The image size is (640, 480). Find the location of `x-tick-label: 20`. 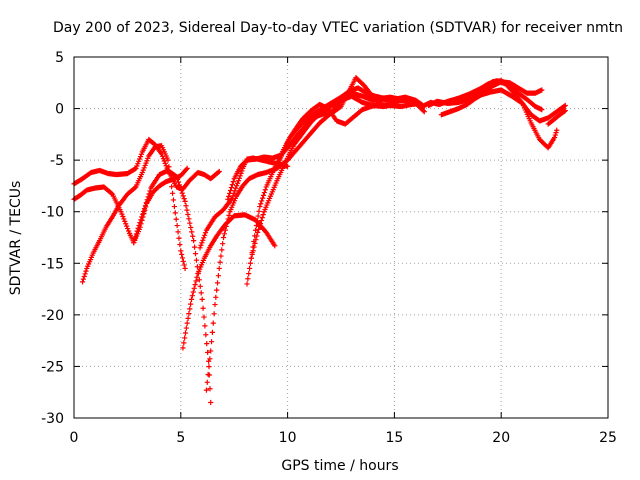

x-tick-label: 20 is located at coordinates (501, 438).